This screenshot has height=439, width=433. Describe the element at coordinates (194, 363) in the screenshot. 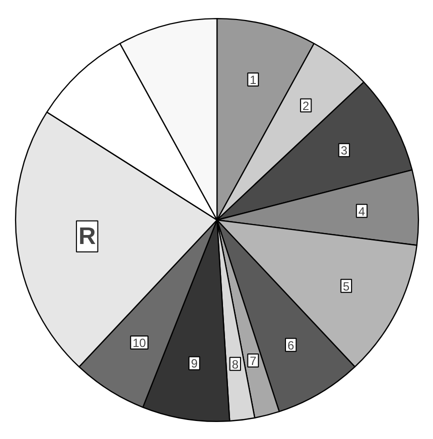

I see `slice-label: 9` at that location.